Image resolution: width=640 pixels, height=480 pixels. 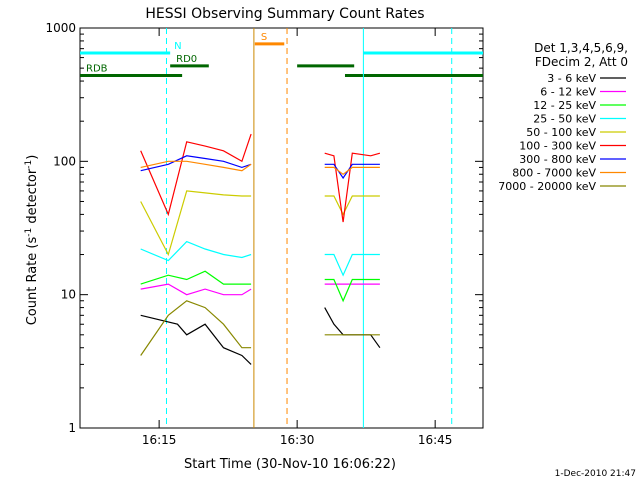 I want to click on flag-bars: N RD0 RDB S, so click(x=281, y=55).